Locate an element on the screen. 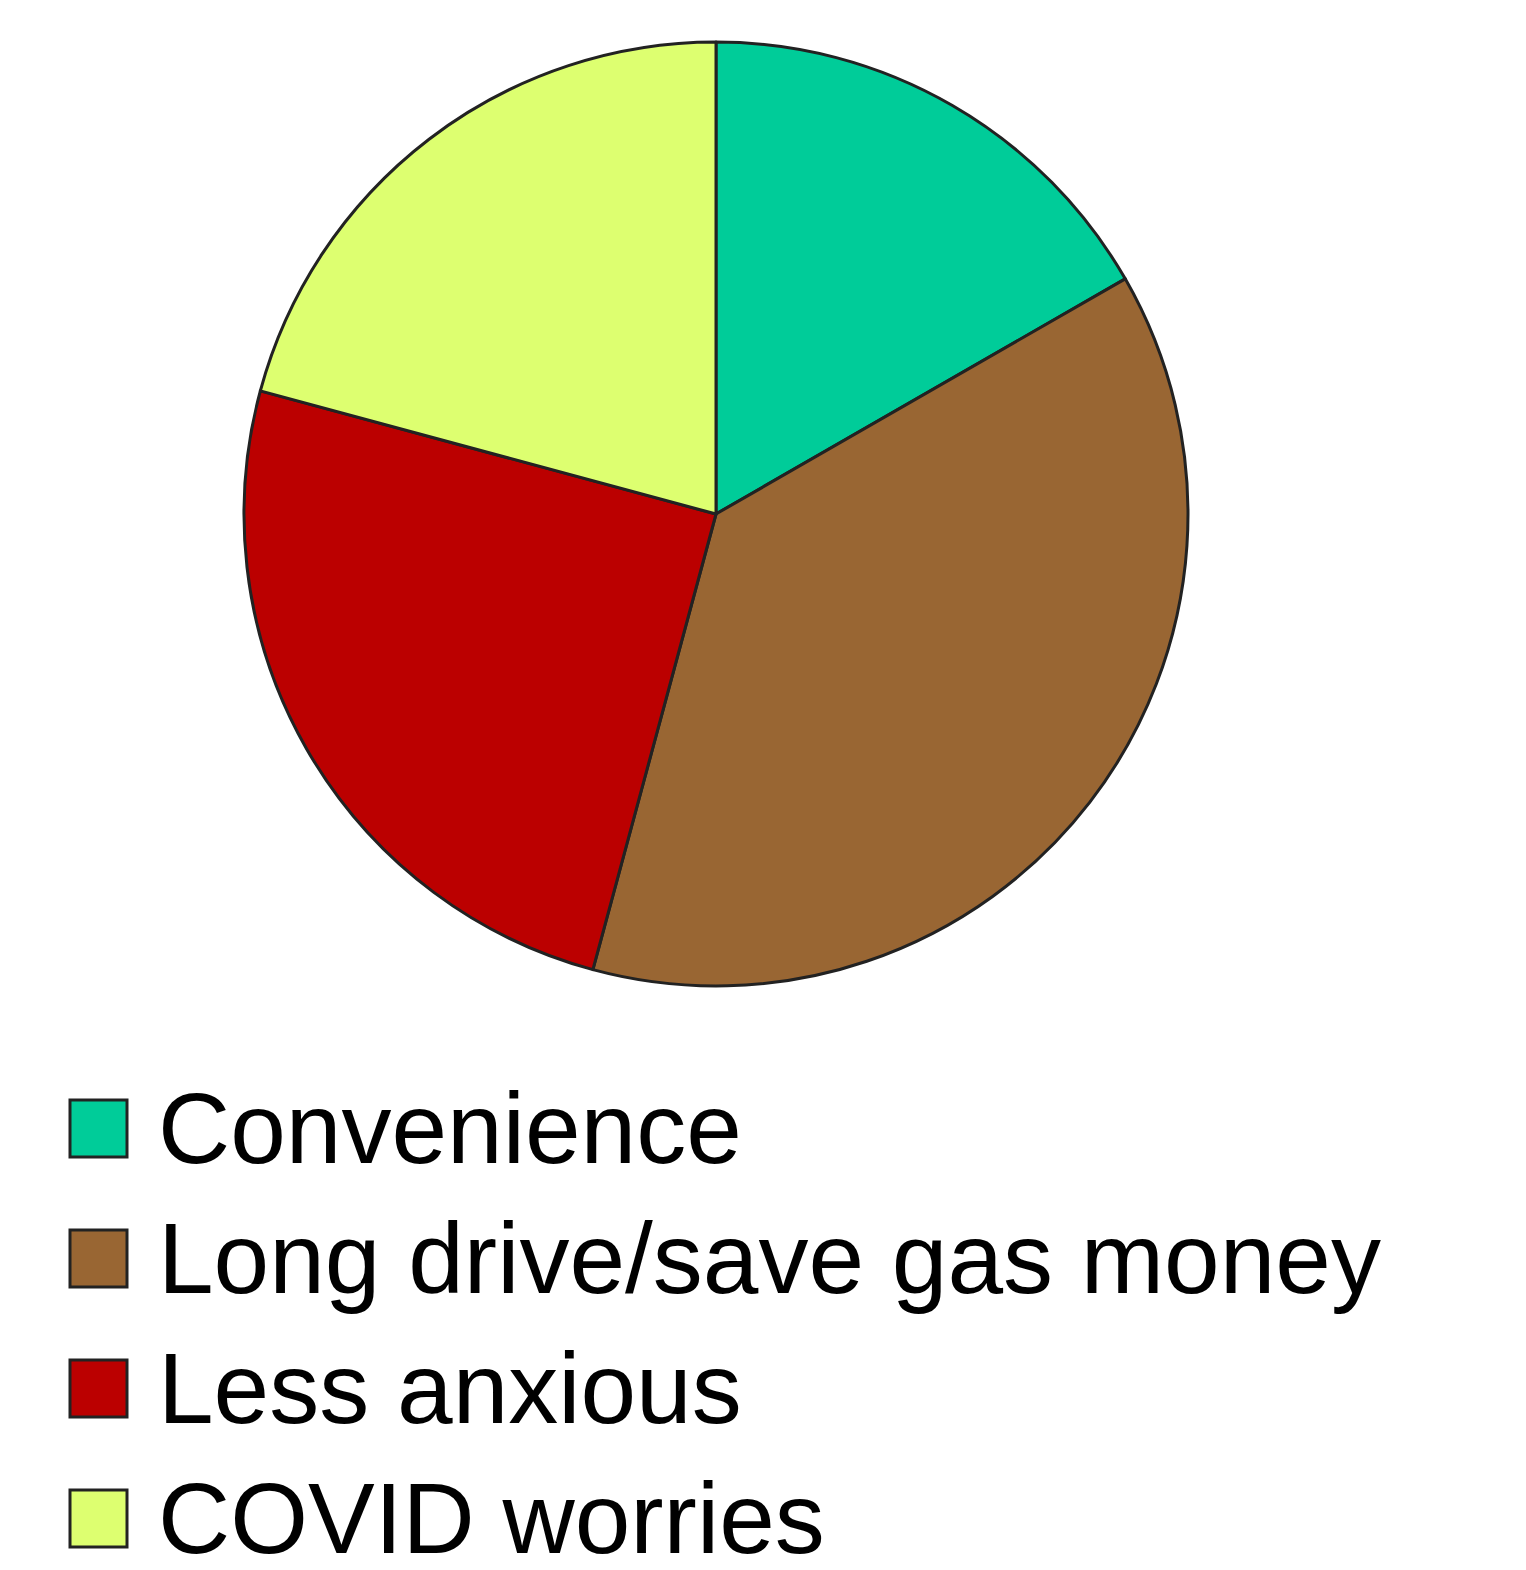  legend-label: Convenience is located at coordinates (450, 1128).